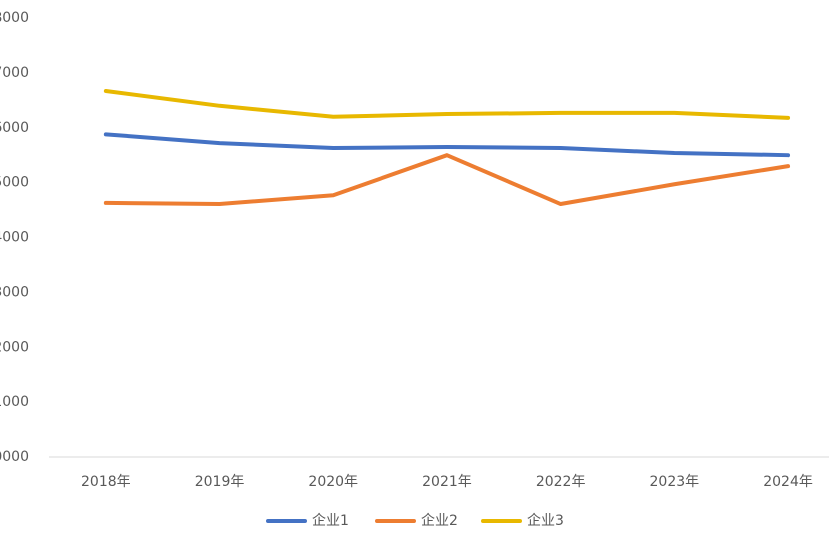  Describe the element at coordinates (330, 520) in the screenshot. I see `legend-label: 企业1` at that location.